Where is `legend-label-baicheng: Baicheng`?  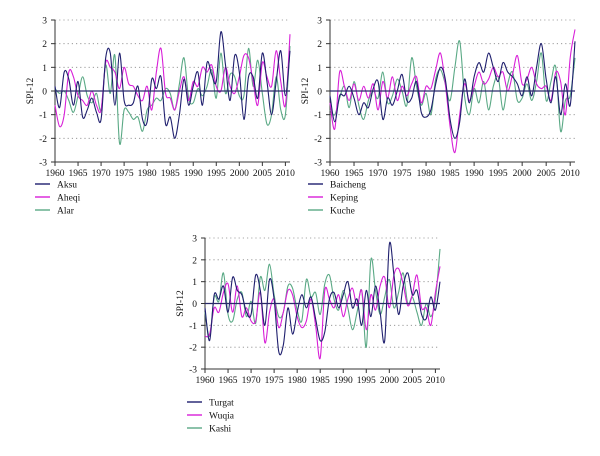 legend-label-baicheng: Baicheng is located at coordinates (348, 186).